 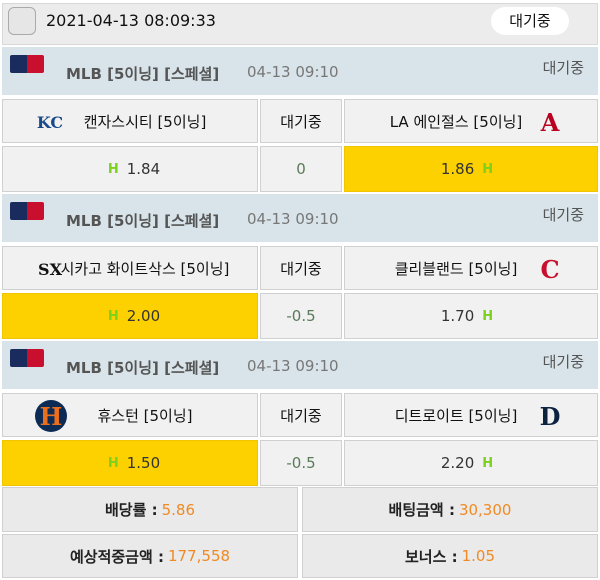 I want to click on bet-datetime: 2021-04-13 08:09:33, so click(x=131, y=20).